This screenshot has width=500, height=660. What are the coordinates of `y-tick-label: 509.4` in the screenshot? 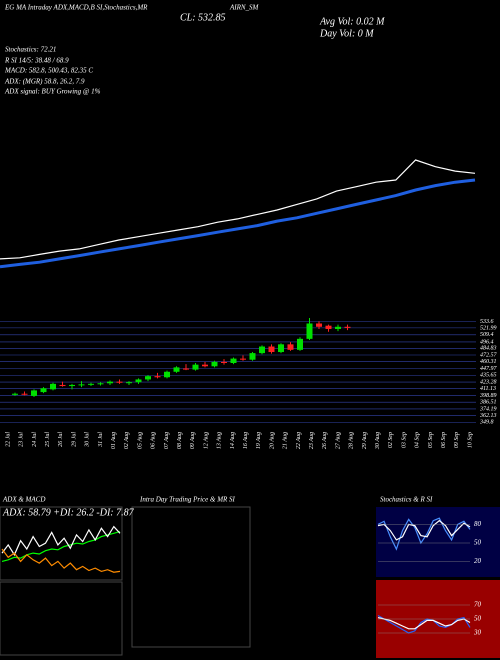 It's located at (487, 334).